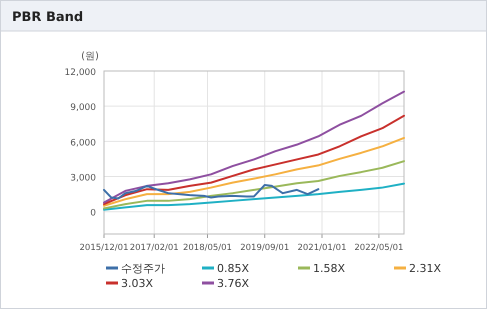 This screenshot has width=487, height=309. Describe the element at coordinates (143, 268) in the screenshot. I see `legend-label: 수정주가` at that location.